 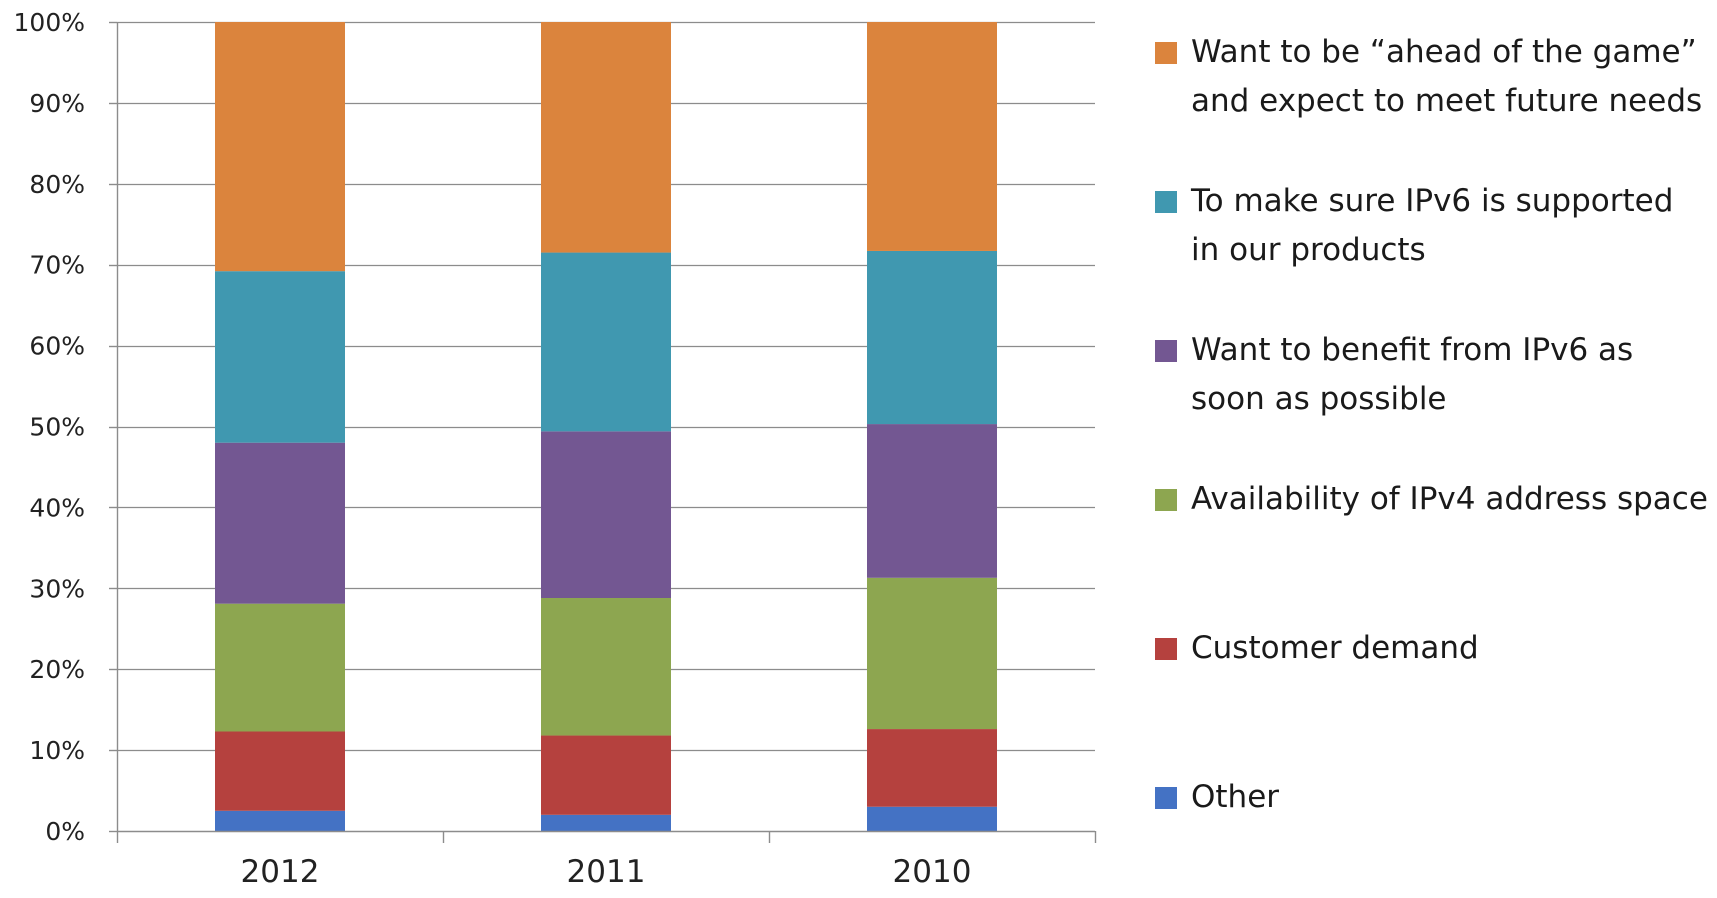 What do you see at coordinates (57, 669) in the screenshot?
I see `y-tick-label: 20%` at bounding box center [57, 669].